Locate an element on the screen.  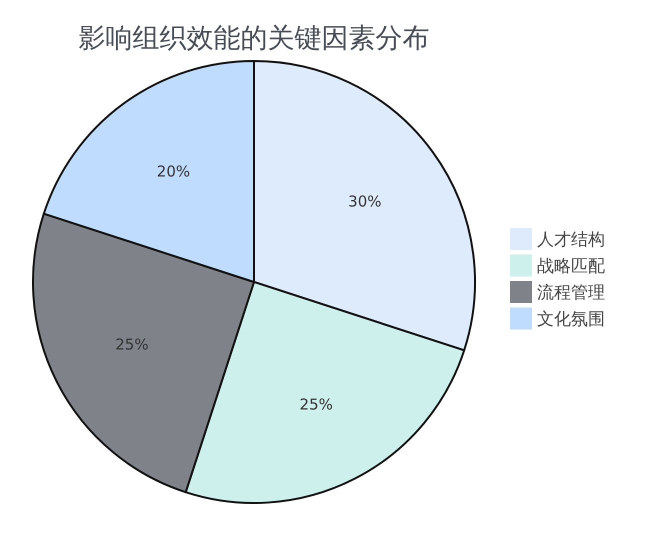
legend-label: 人才结构 is located at coordinates (571, 240).